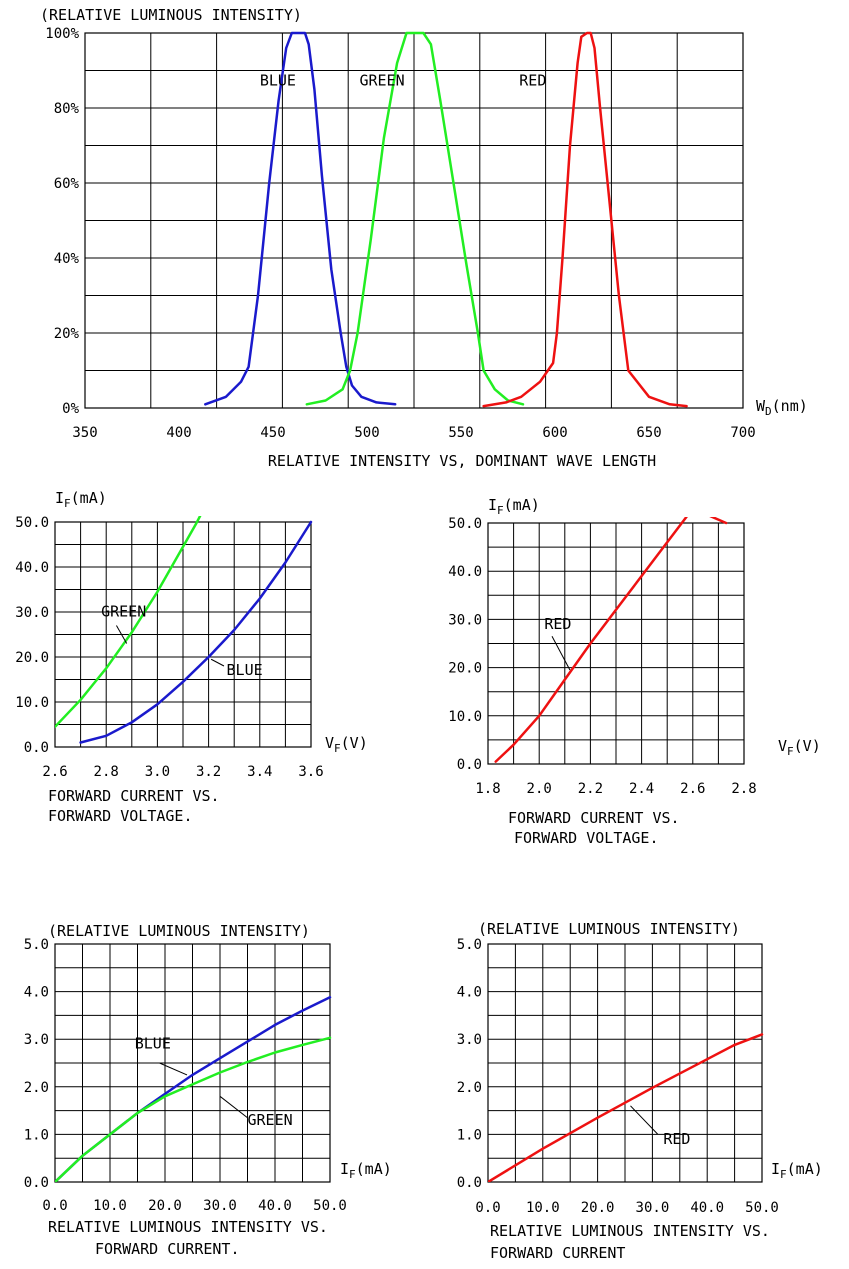  Describe the element at coordinates (782, 407) in the screenshot. I see `x-axis-label: WD(nm)` at that location.